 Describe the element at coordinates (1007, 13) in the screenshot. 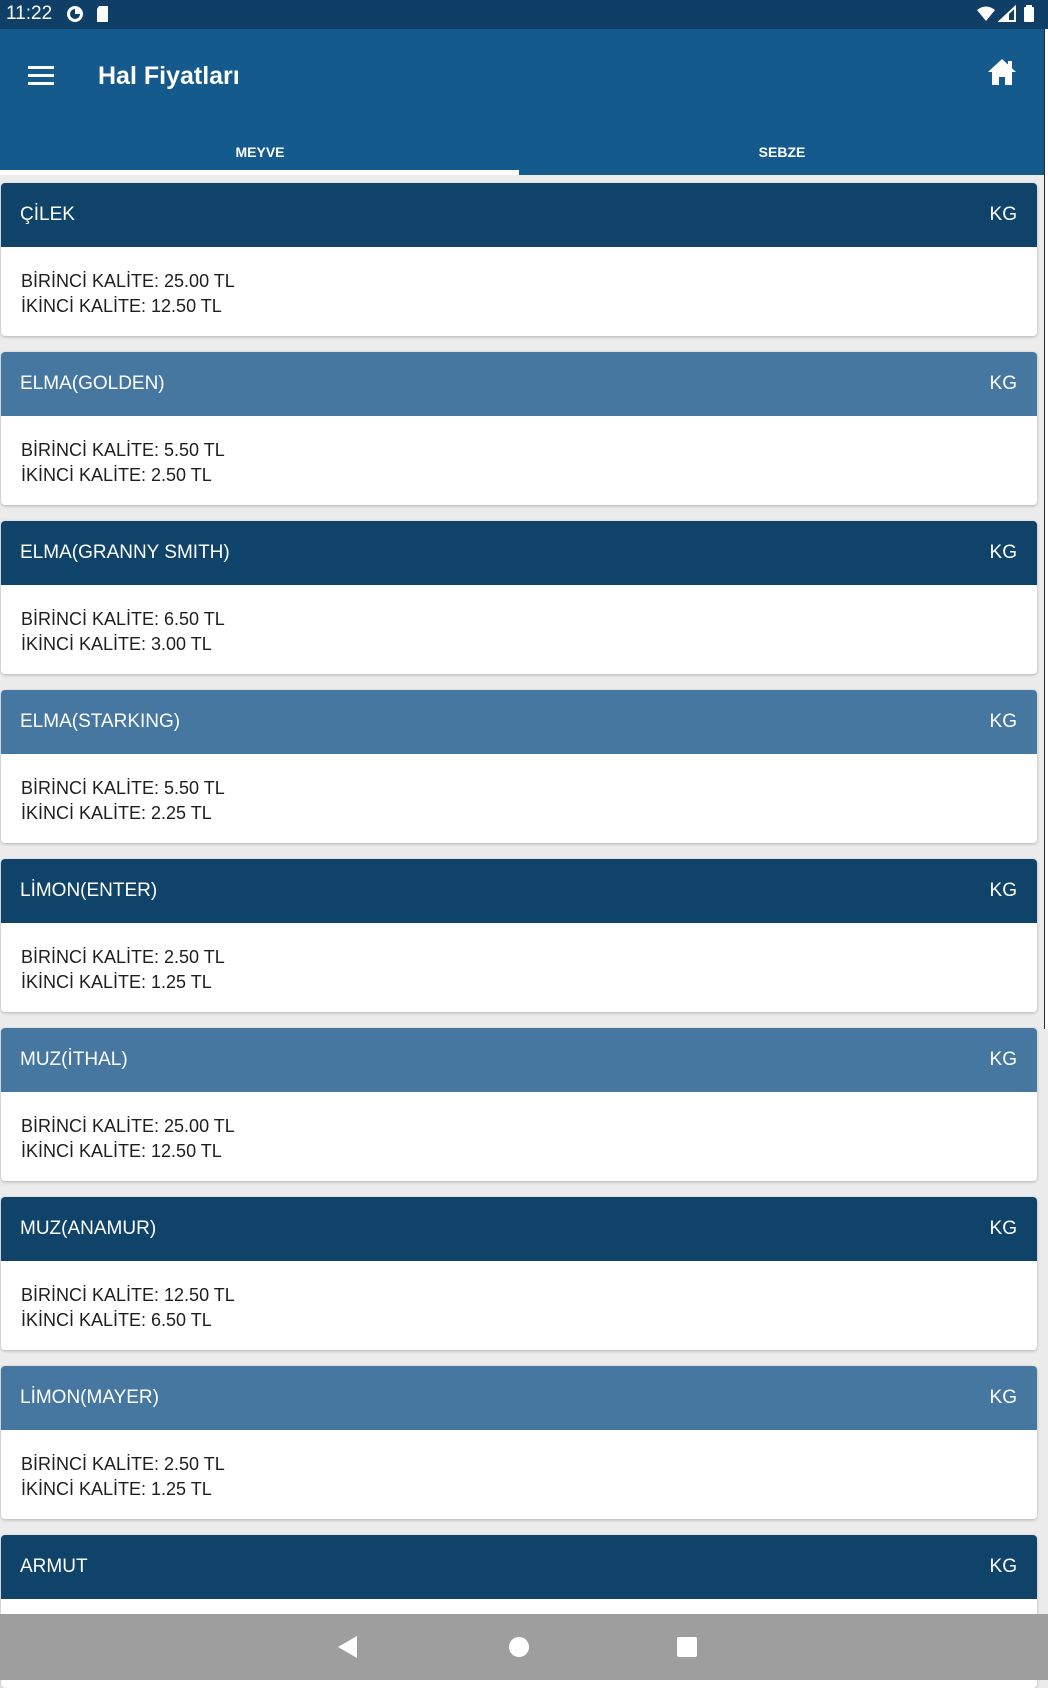

I see `cell-signal-icon` at that location.